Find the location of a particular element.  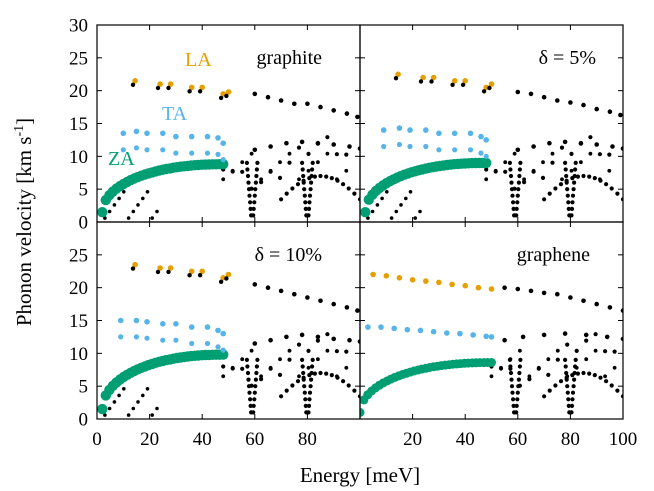

black-middle-point is located at coordinates (565, 333).